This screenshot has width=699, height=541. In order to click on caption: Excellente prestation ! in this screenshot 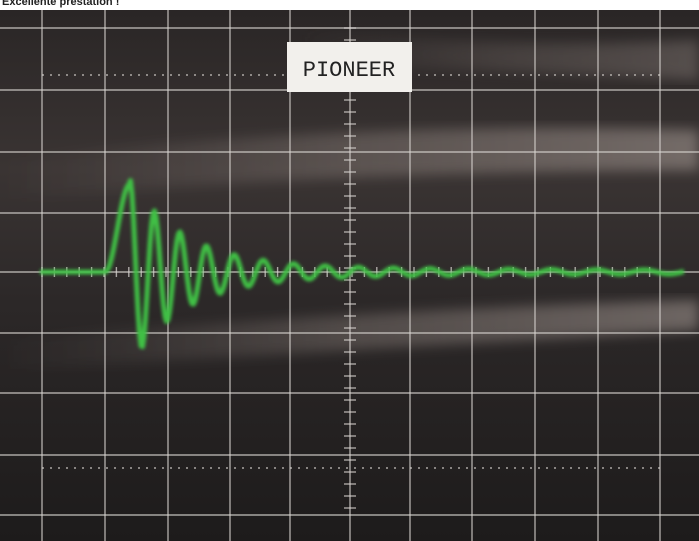, I will do `click(61, 4)`.